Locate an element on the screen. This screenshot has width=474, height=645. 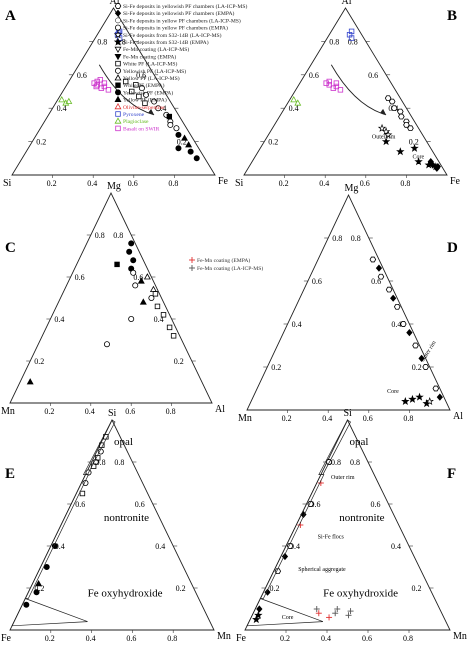
nontronite-field is located at coordinates (292, 536).